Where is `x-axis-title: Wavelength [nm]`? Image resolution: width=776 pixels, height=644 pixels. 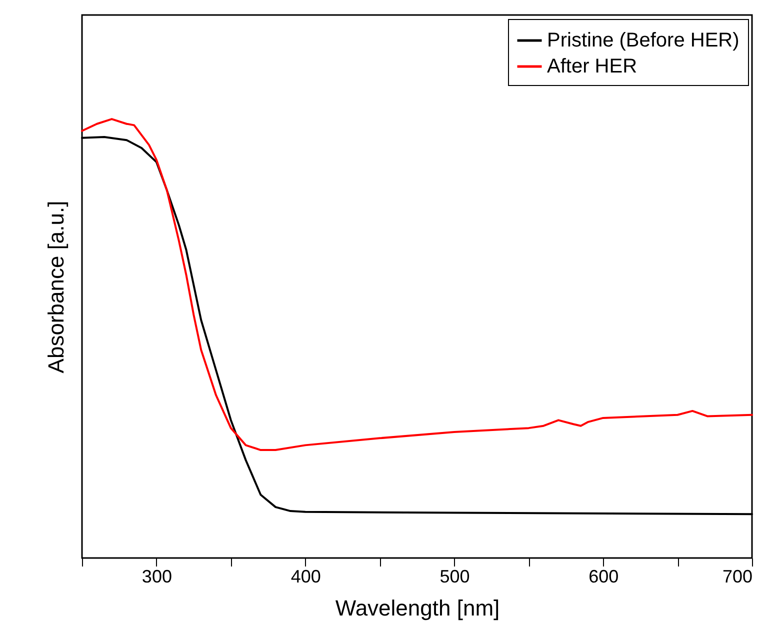 x-axis-title: Wavelength [nm] is located at coordinates (417, 608).